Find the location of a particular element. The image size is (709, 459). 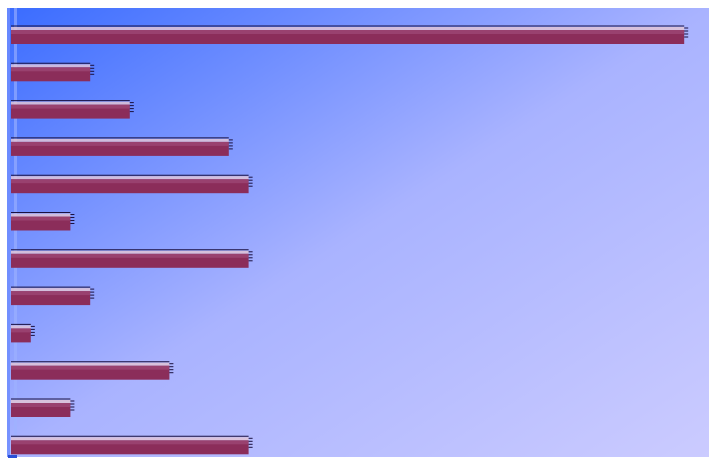

axis-origin-marker is located at coordinates (12, 456).